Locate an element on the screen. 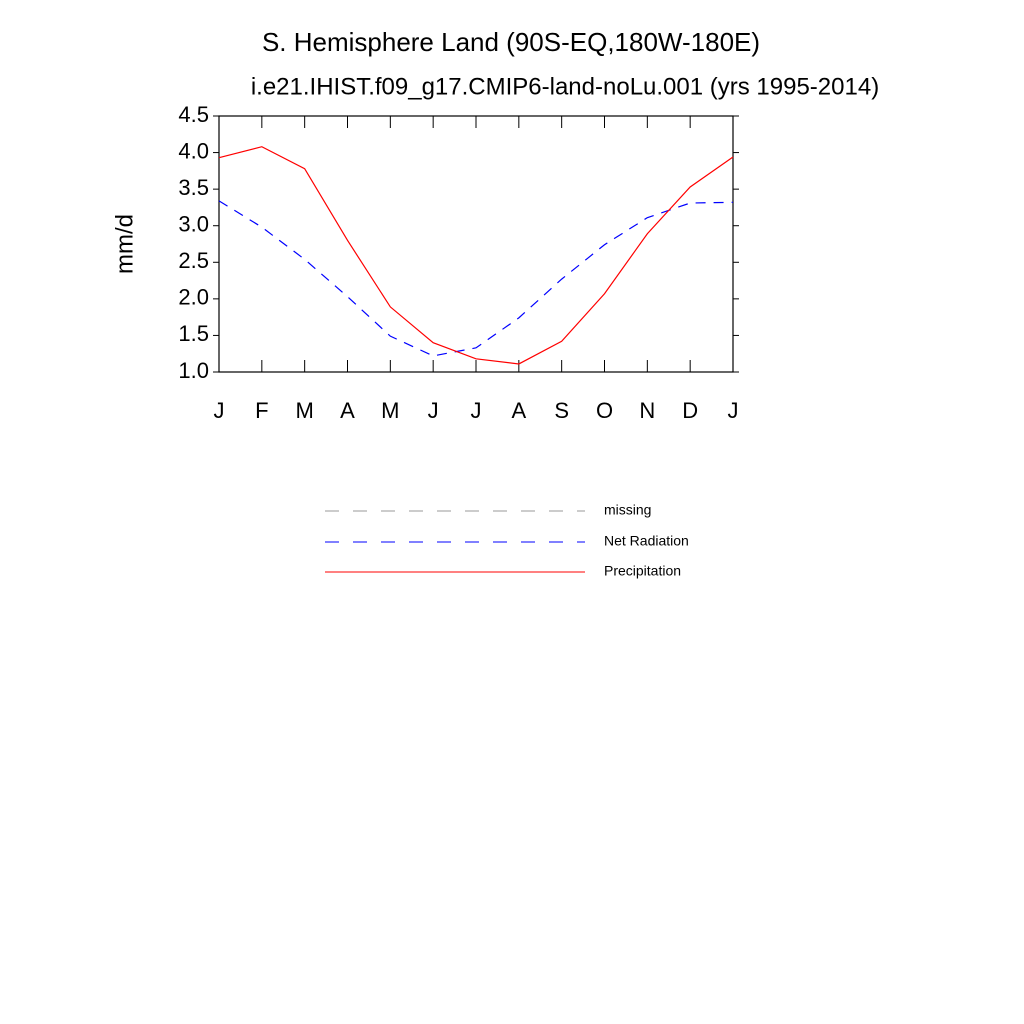 The image size is (1024, 1024). legend-label: missing is located at coordinates (627, 510).